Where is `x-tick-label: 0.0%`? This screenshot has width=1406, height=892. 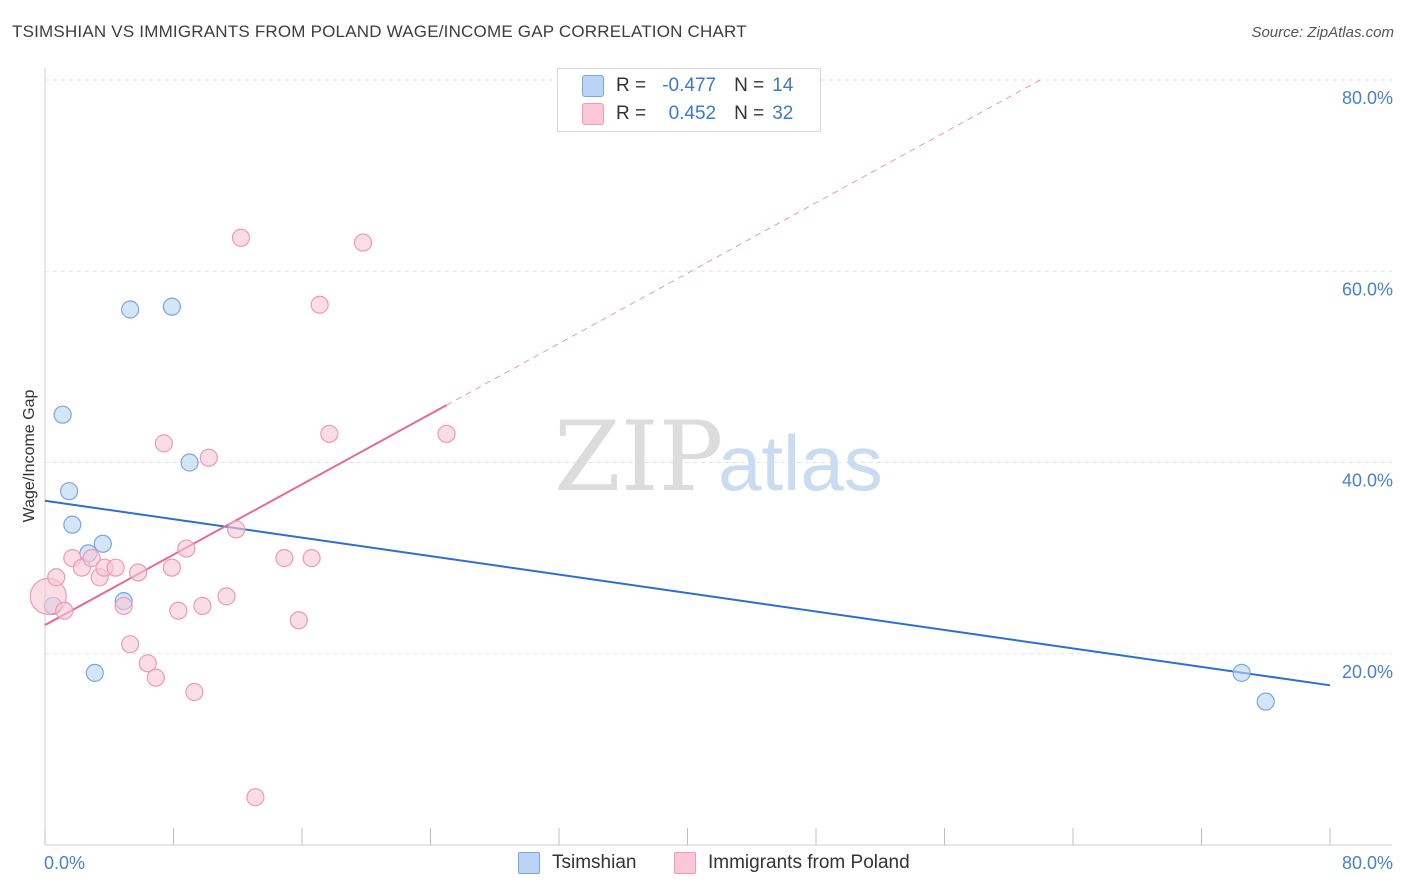 x-tick-label: 0.0% is located at coordinates (64, 863).